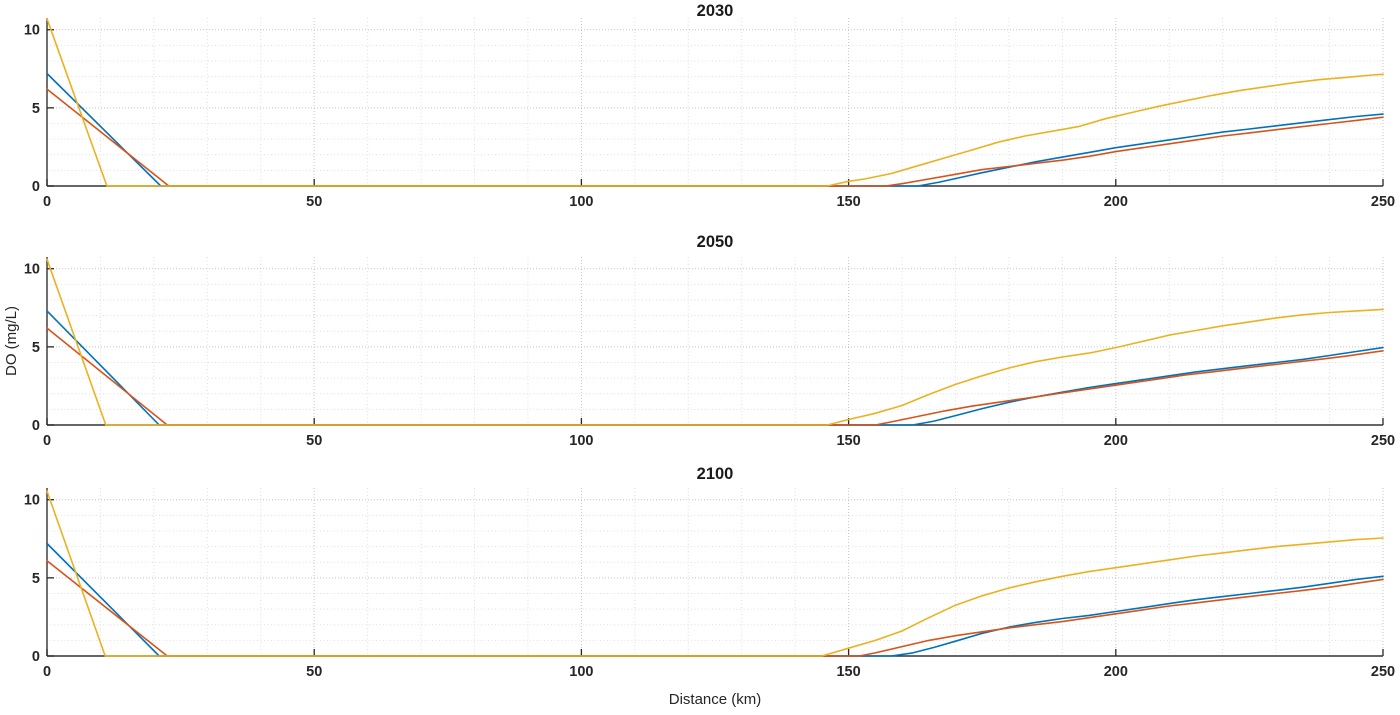  Describe the element at coordinates (11, 341) in the screenshot. I see `y-axis-label: DO (mg/L)` at that location.